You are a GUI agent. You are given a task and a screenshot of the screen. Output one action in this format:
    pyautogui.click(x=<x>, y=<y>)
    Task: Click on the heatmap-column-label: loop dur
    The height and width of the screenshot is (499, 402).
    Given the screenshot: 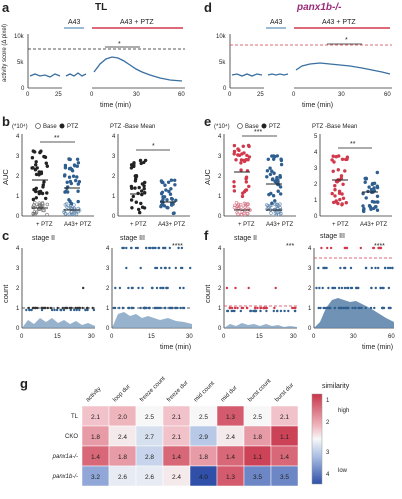 What is the action you would take?
    pyautogui.click(x=122, y=394)
    